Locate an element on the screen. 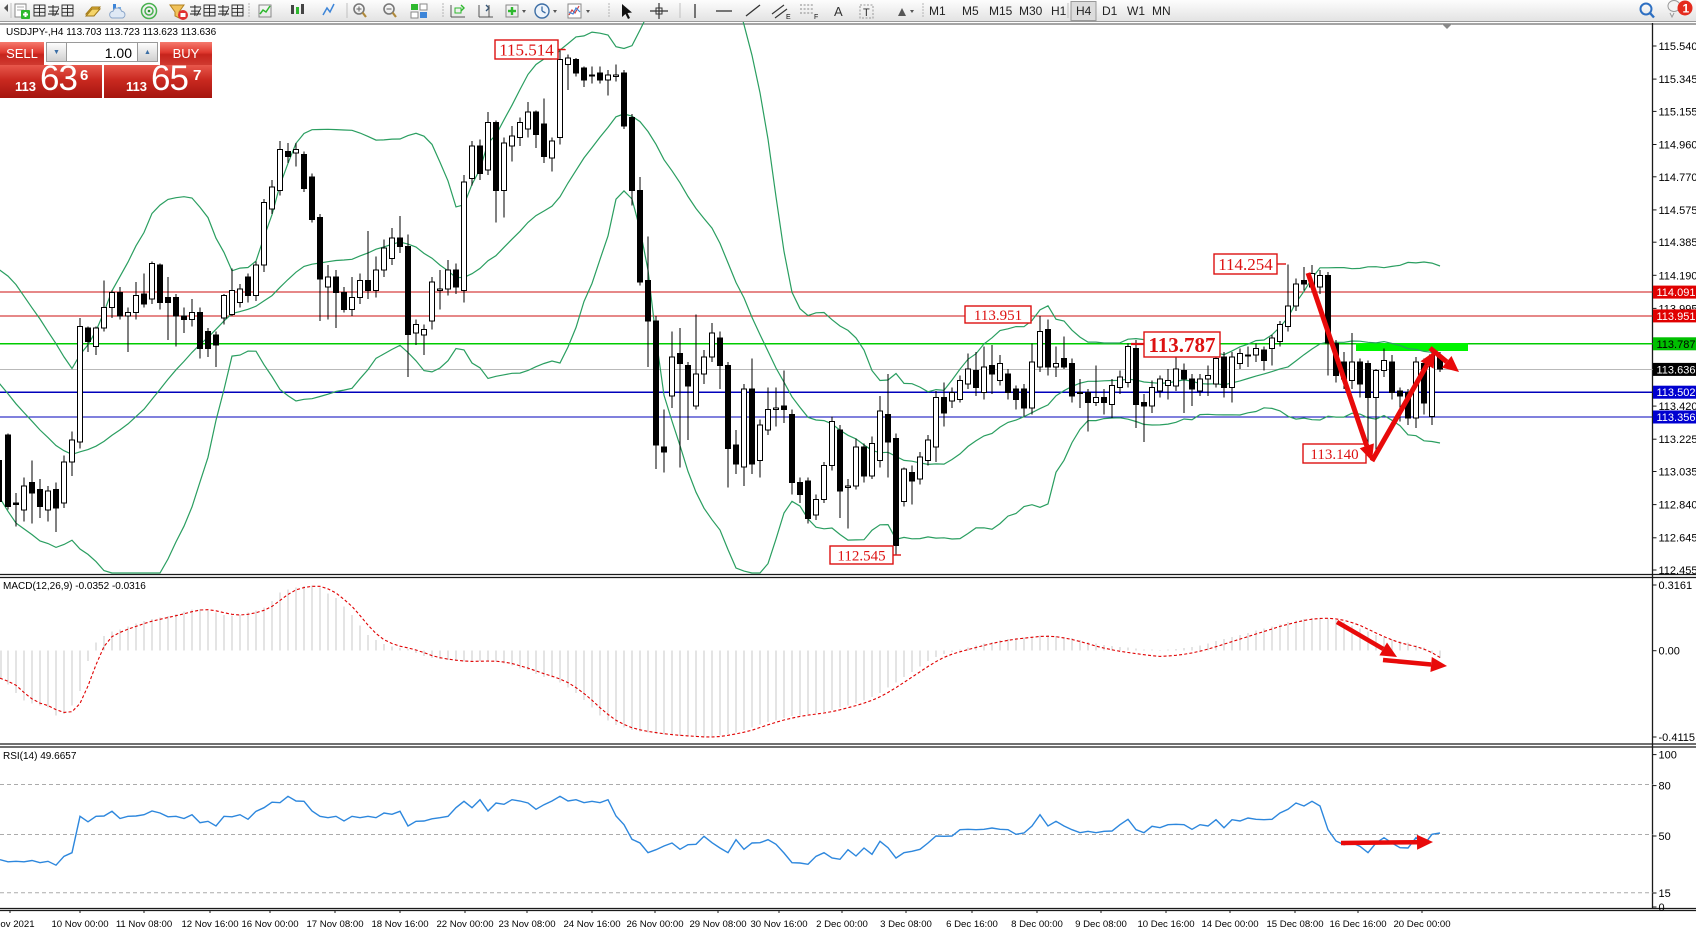 The image size is (1696, 943). svg-text: 16 Nov 00:00 is located at coordinates (269, 924).